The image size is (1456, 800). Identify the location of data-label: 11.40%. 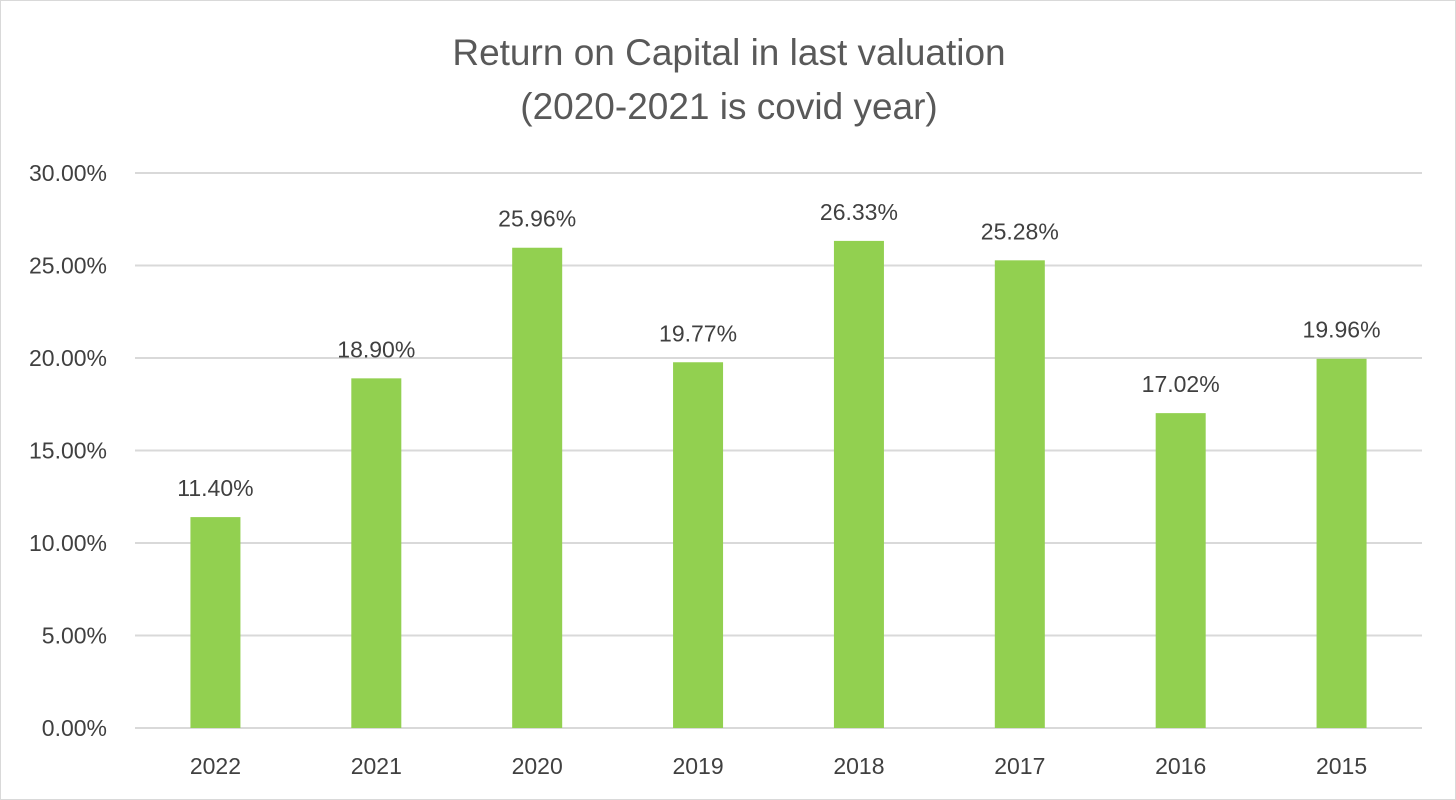
(215, 488).